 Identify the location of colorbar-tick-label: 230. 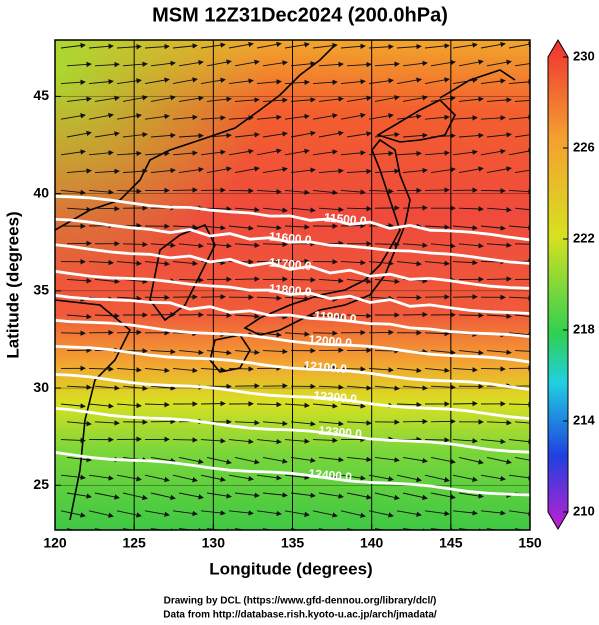
(584, 55).